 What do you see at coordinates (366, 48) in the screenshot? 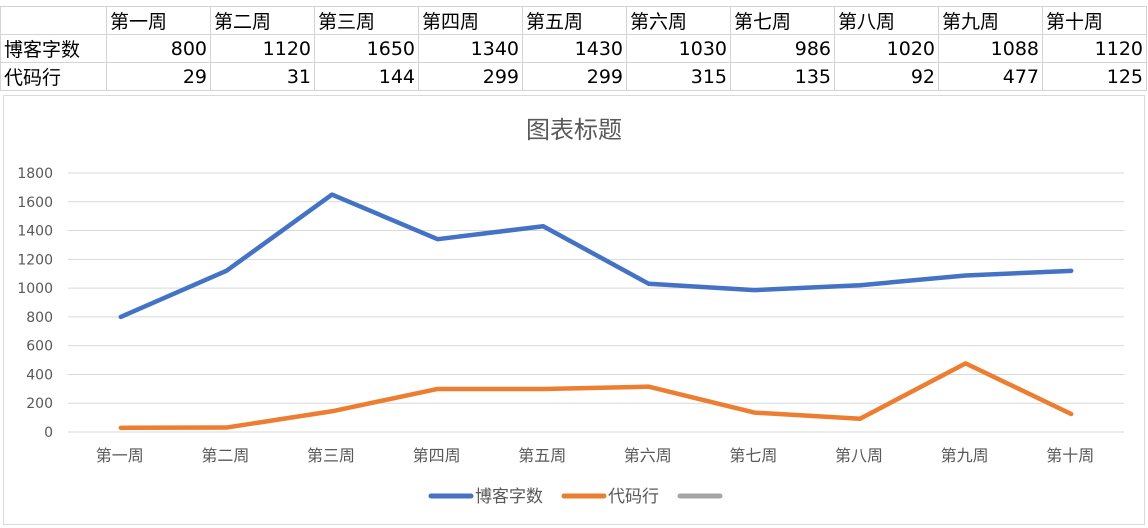
I see `value-cell: 1650` at bounding box center [366, 48].